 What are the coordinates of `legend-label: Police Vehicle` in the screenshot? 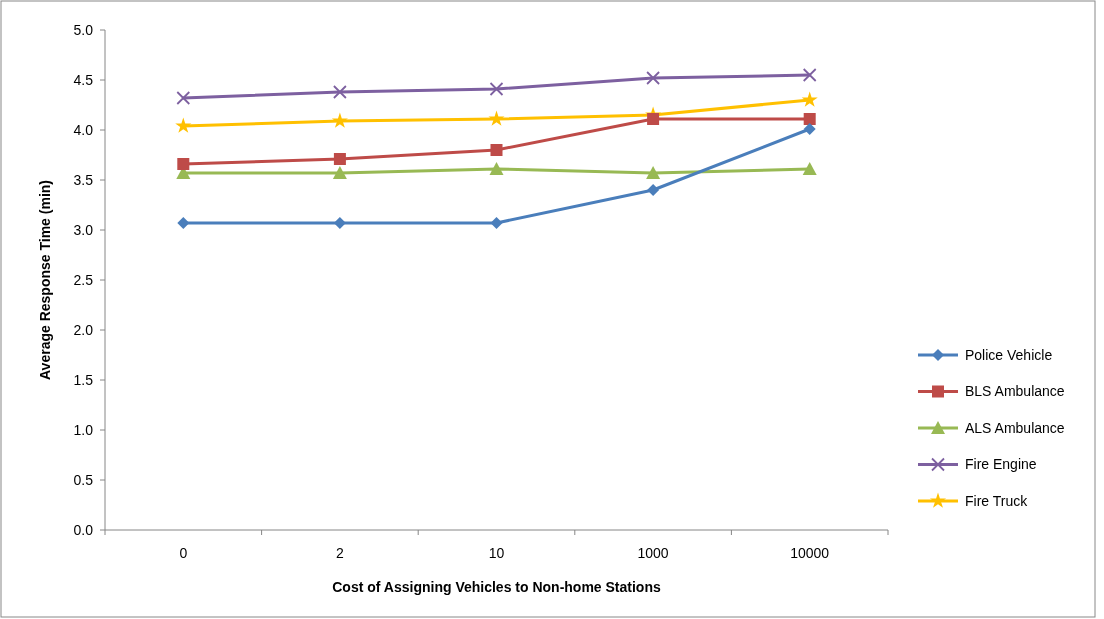 It's located at (1009, 354).